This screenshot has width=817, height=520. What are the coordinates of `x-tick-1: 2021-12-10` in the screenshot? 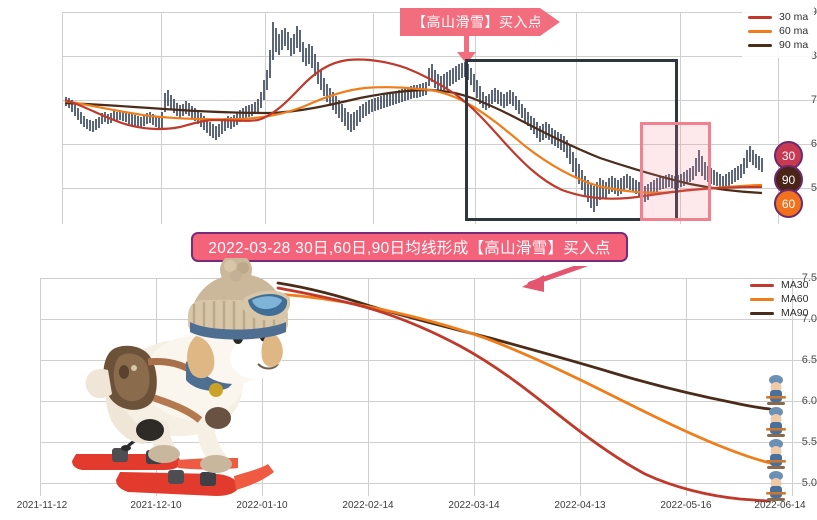 It's located at (156, 505).